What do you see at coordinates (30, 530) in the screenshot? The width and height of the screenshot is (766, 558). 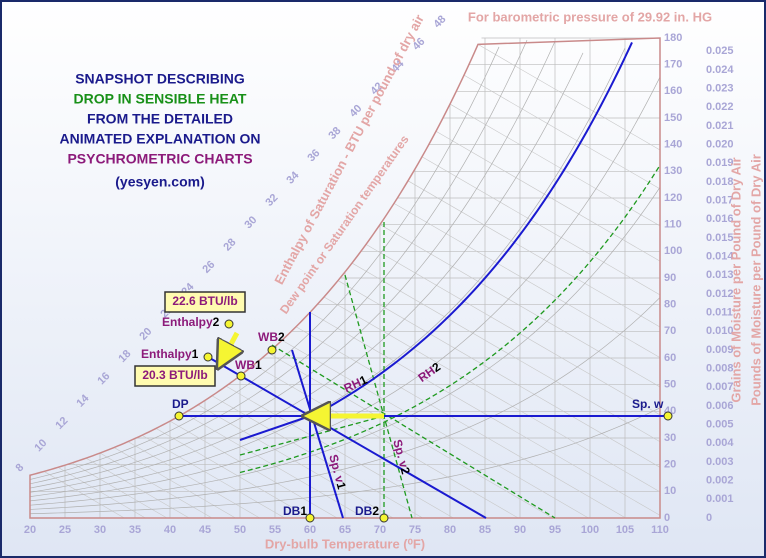 I see `x-tick-label: 20` at bounding box center [30, 530].